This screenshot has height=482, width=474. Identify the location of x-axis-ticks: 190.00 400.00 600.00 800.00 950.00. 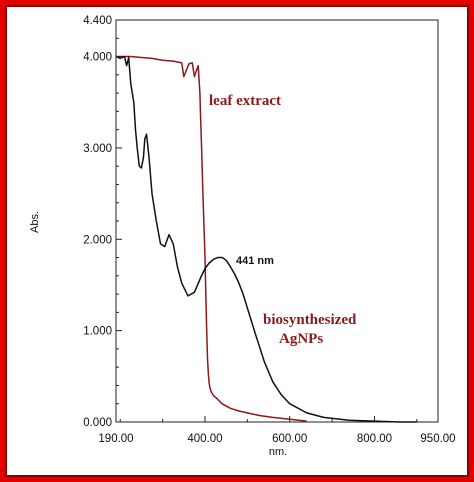
(276, 439).